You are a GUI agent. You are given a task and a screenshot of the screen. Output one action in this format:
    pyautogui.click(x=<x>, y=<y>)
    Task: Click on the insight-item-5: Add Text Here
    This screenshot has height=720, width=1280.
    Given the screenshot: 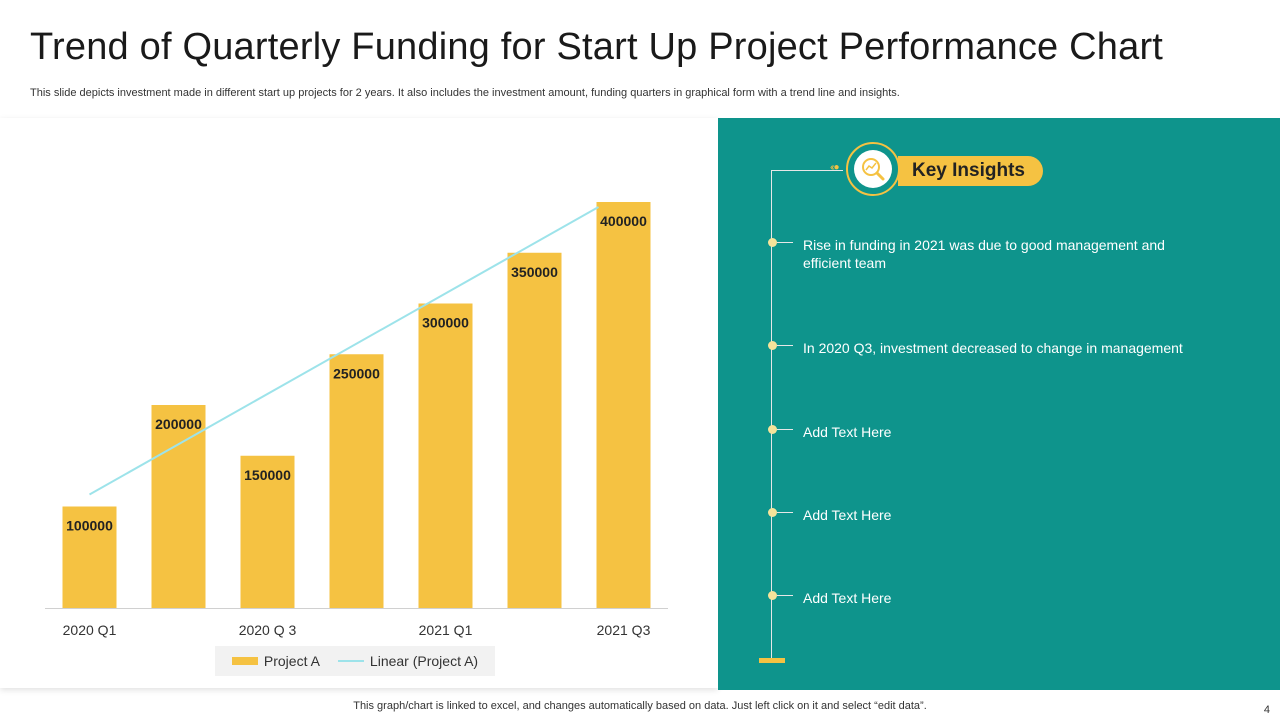 What is the action you would take?
    pyautogui.click(x=980, y=598)
    